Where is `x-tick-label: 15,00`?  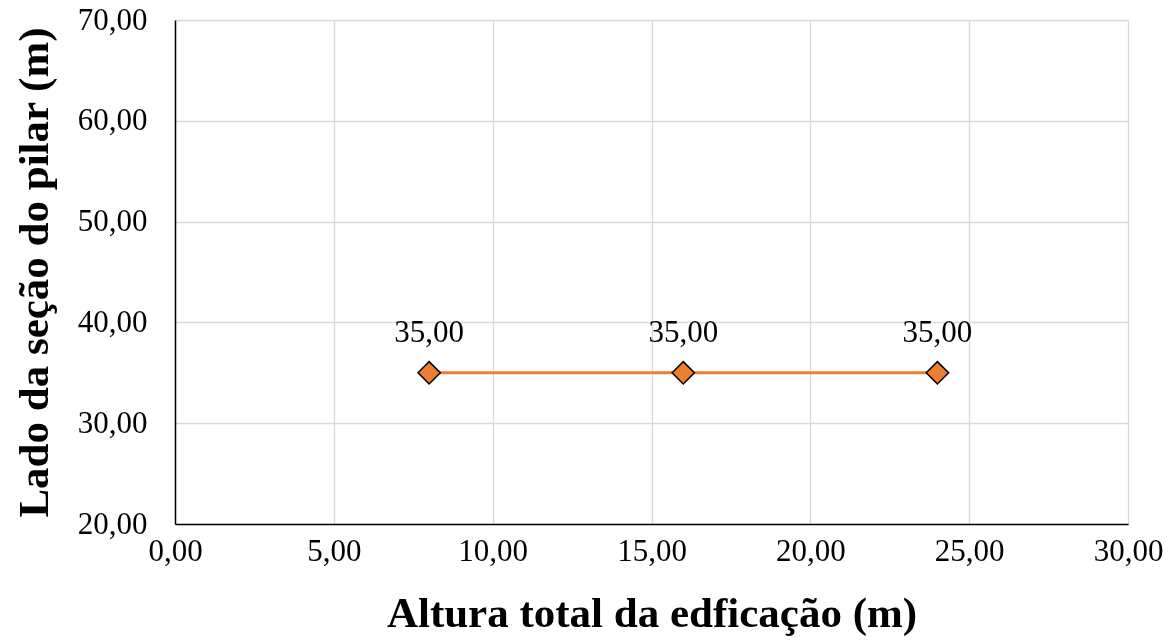
x-tick-label: 15,00 is located at coordinates (652, 550).